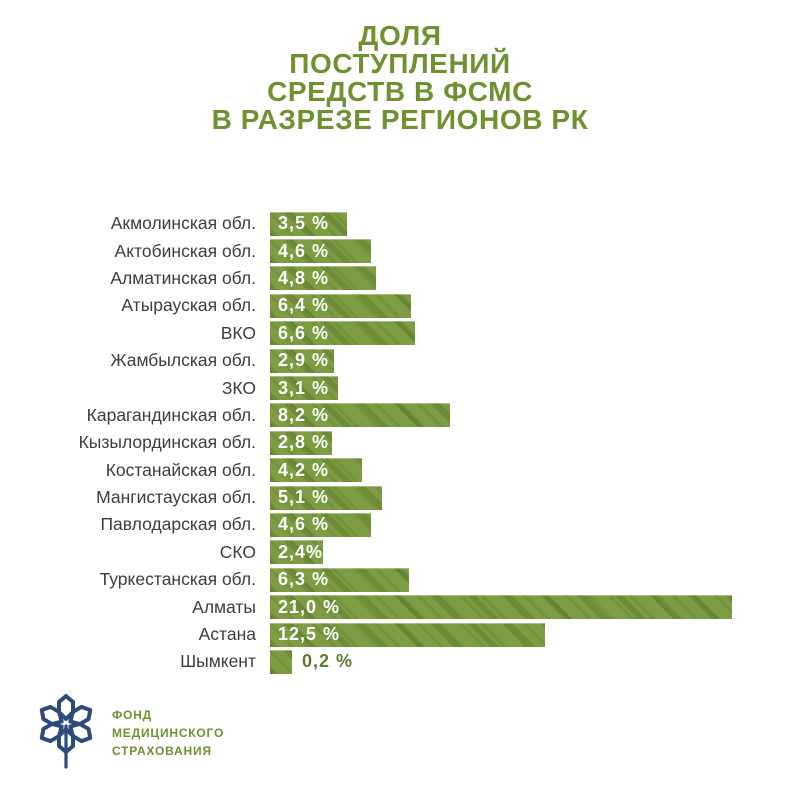  Describe the element at coordinates (304, 305) in the screenshot. I see `value-label: 6,4 %` at that location.